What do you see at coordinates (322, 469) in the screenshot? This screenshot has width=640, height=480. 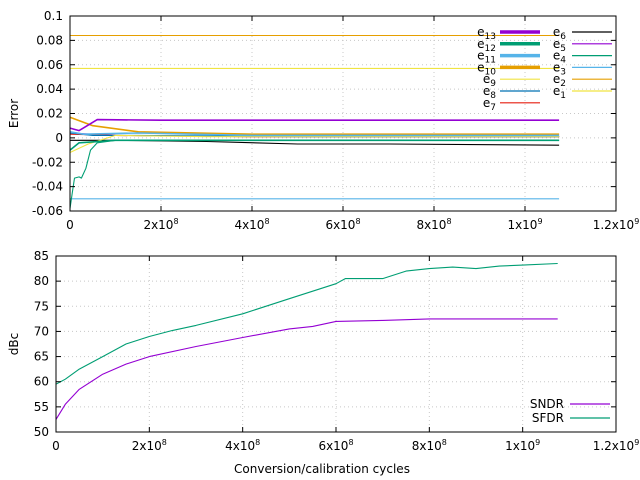 I see `x-axis-label: Conversion/calibration cycles` at bounding box center [322, 469].